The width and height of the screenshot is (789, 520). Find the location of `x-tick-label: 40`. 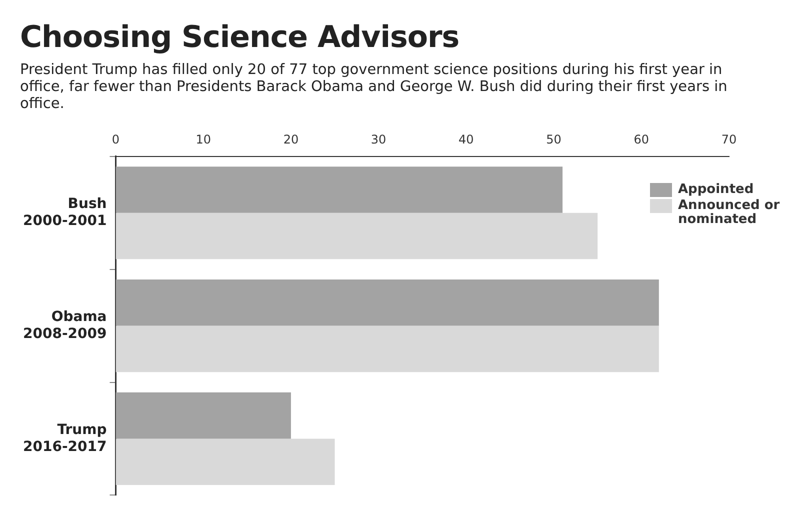

x-tick-label: 40 is located at coordinates (466, 139).